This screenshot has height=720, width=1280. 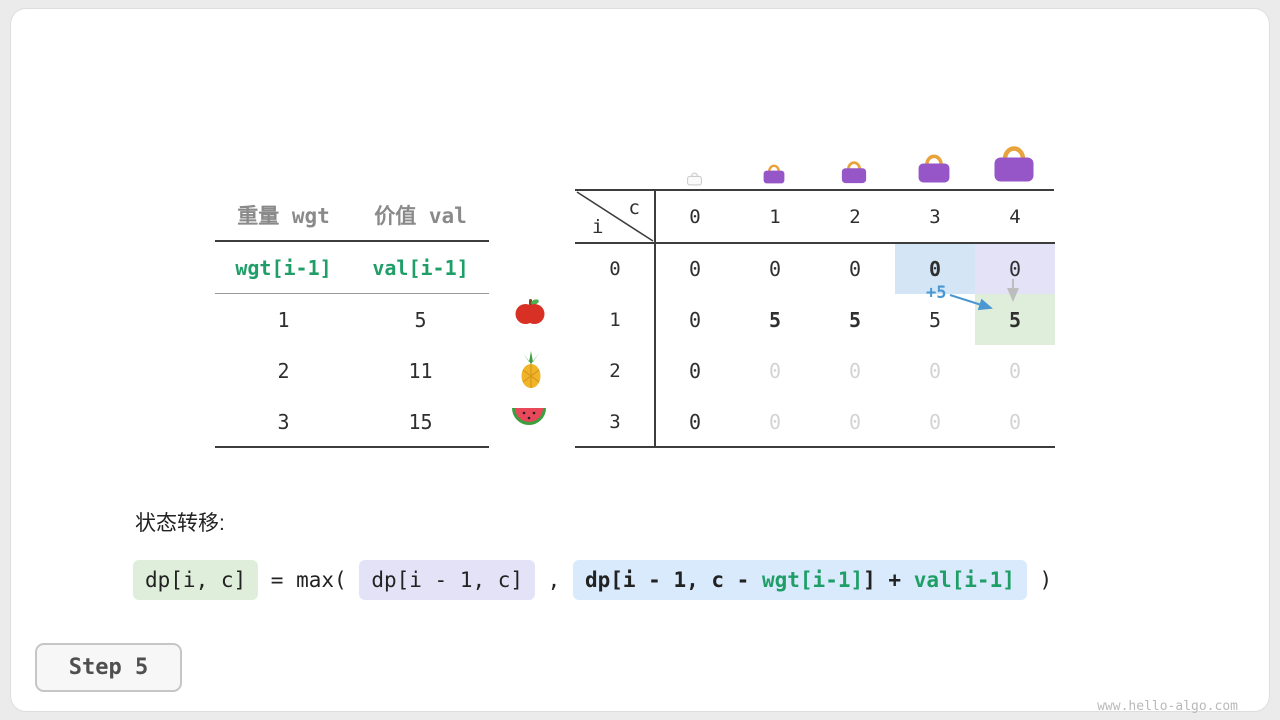 What do you see at coordinates (984, 295) in the screenshot?
I see `transition-arrows-icon` at bounding box center [984, 295].